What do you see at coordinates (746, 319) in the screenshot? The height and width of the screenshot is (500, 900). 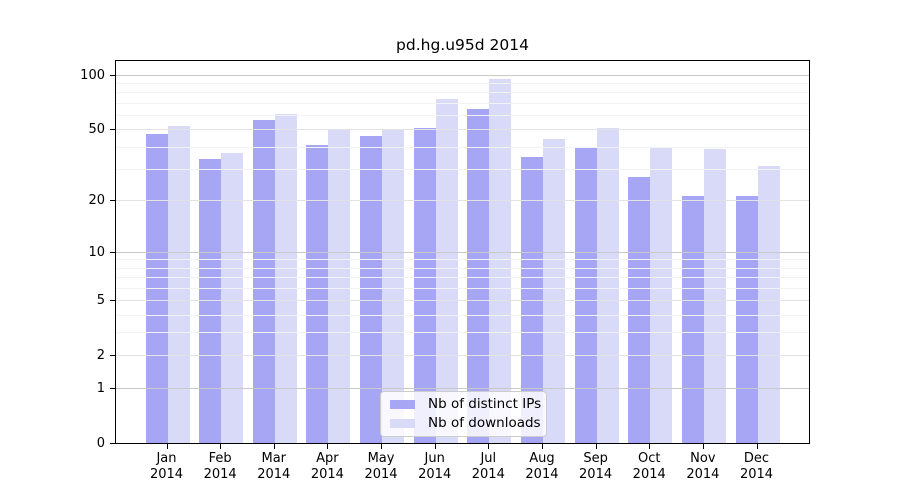 I see `bar-distinct-ips-dec` at bounding box center [746, 319].